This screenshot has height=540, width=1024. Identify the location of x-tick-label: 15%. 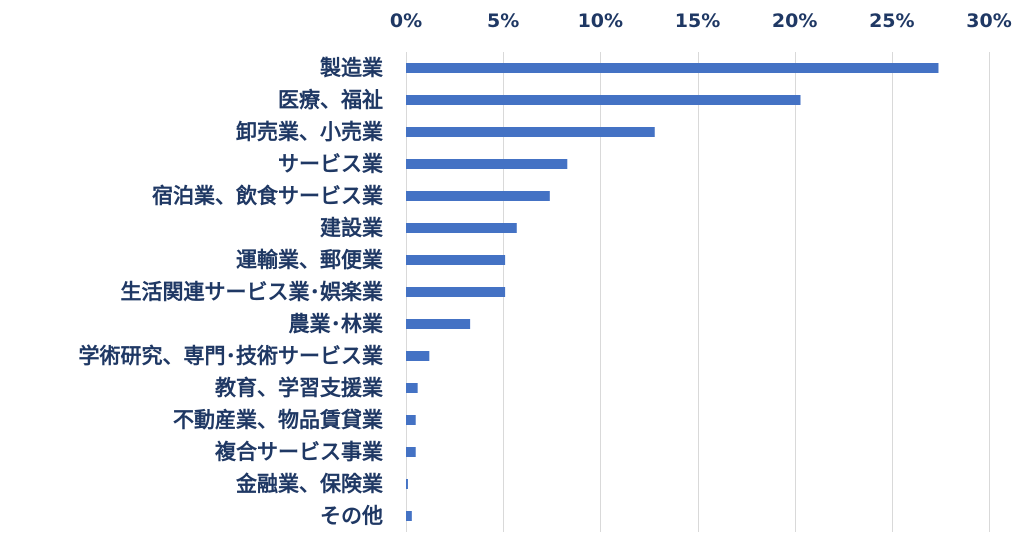
(697, 21).